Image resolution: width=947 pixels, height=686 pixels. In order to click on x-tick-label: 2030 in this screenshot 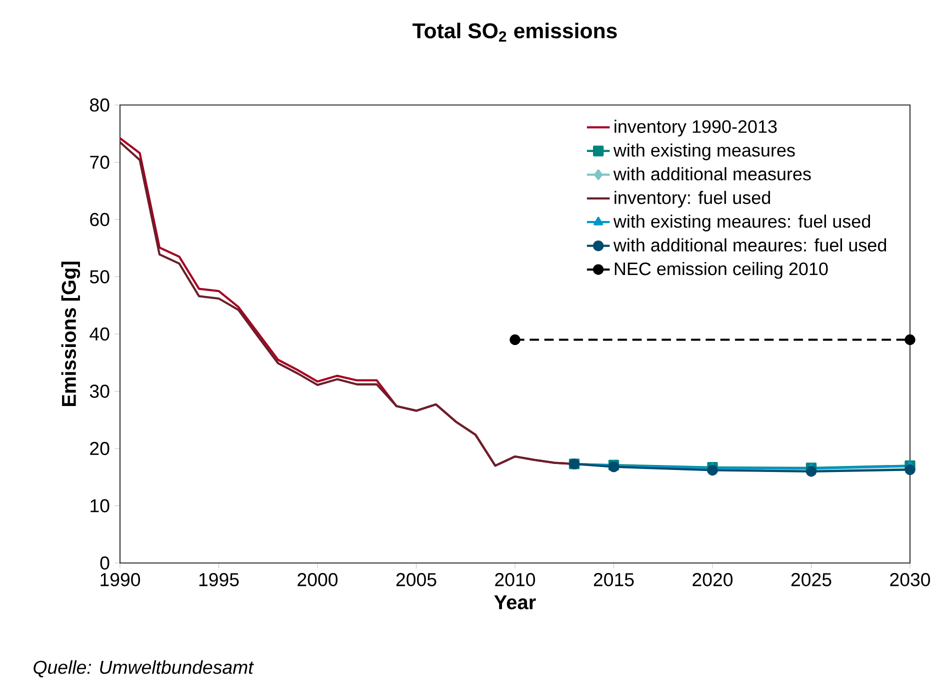, I will do `click(910, 579)`.